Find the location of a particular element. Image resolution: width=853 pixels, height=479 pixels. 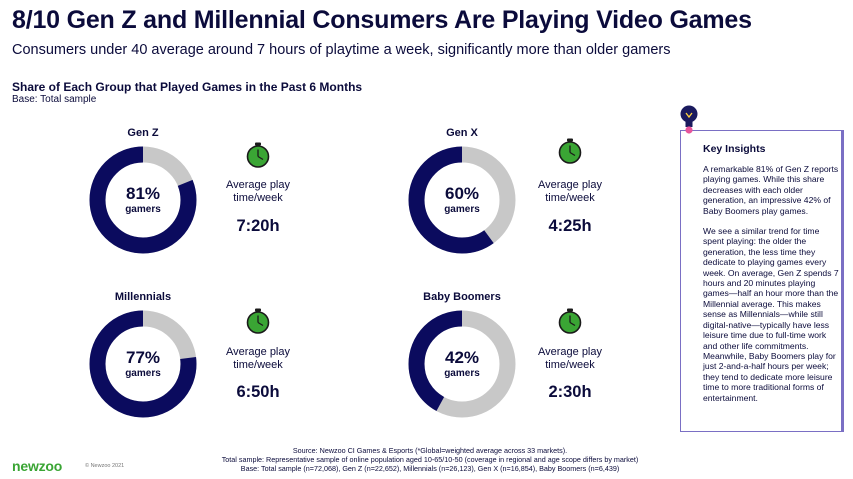

percent-label: 42% is located at coordinates (462, 357).